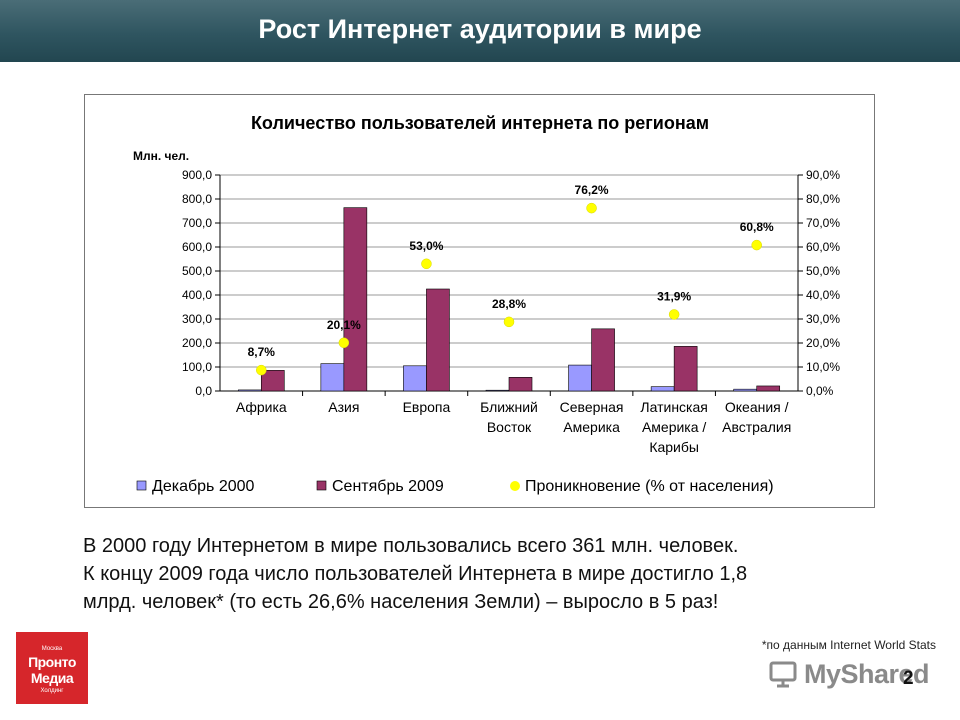  I want to click on x-tick-label: Латинская, so click(673, 407).